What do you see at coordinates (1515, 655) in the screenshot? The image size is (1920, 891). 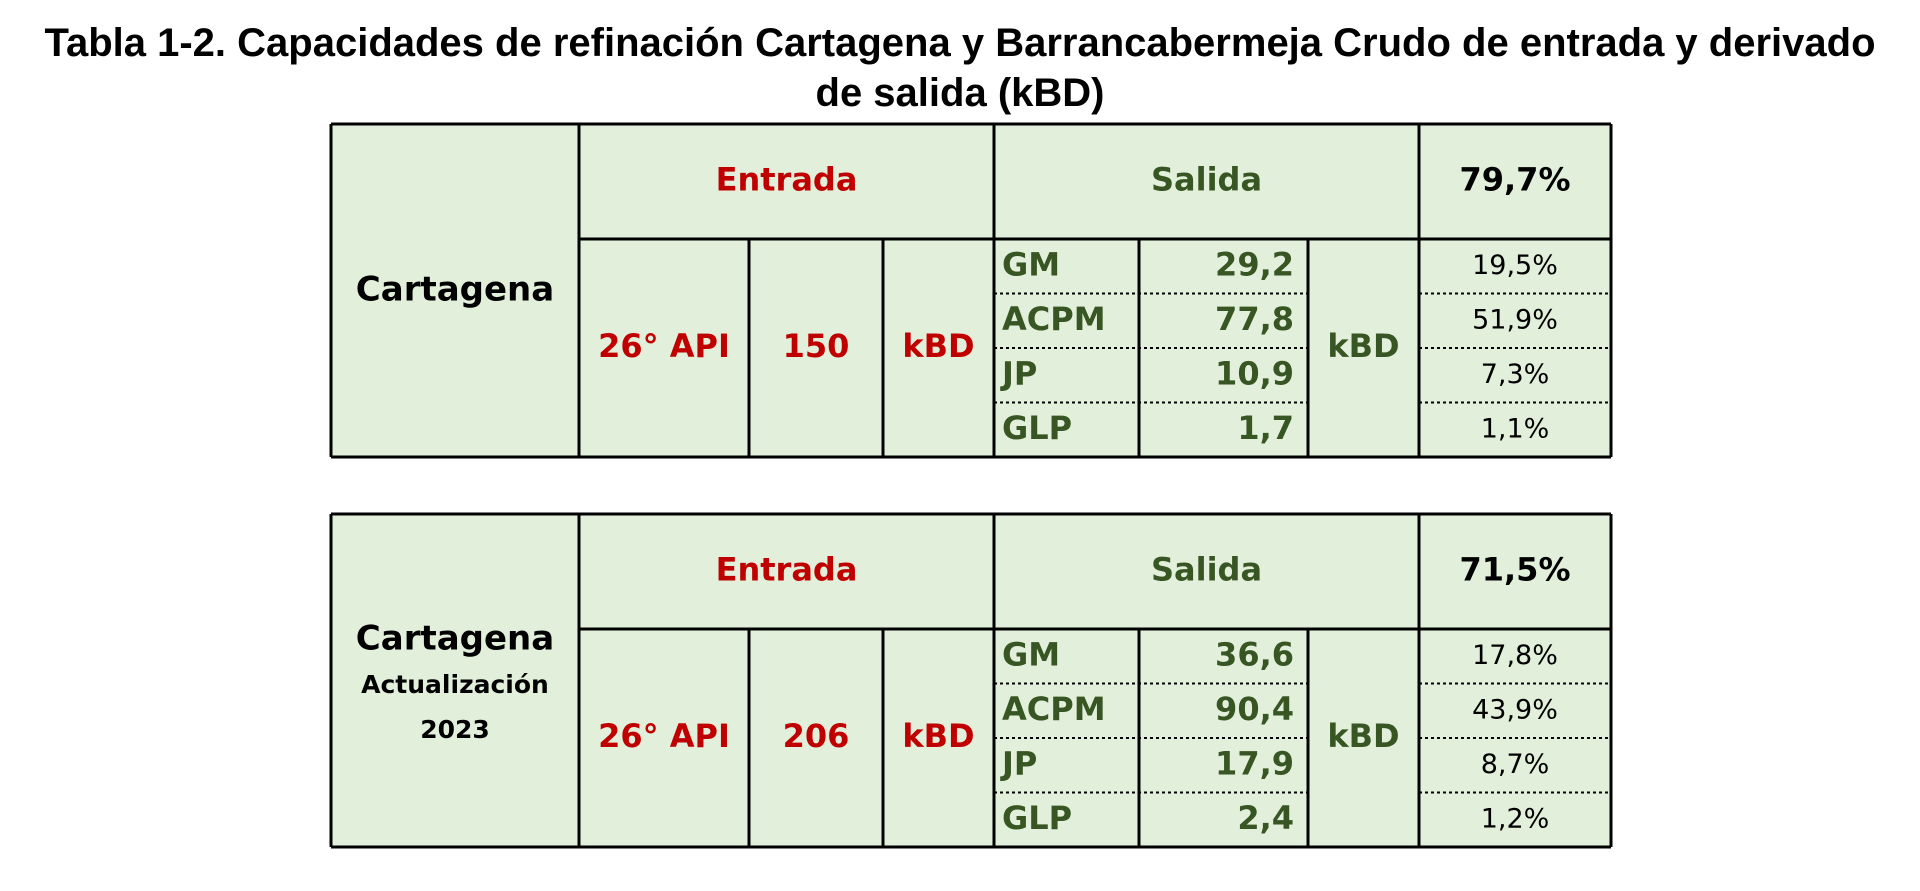 I see `product-share: 17,8%` at bounding box center [1515, 655].